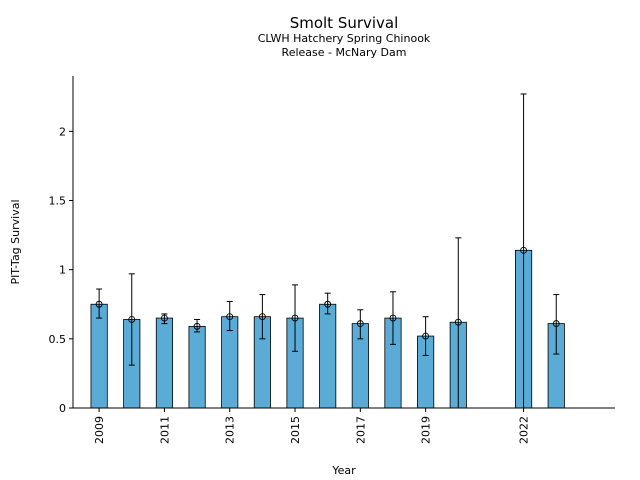 This screenshot has height=480, width=640. I want to click on x-tick-label-6: 2022, so click(524, 430).